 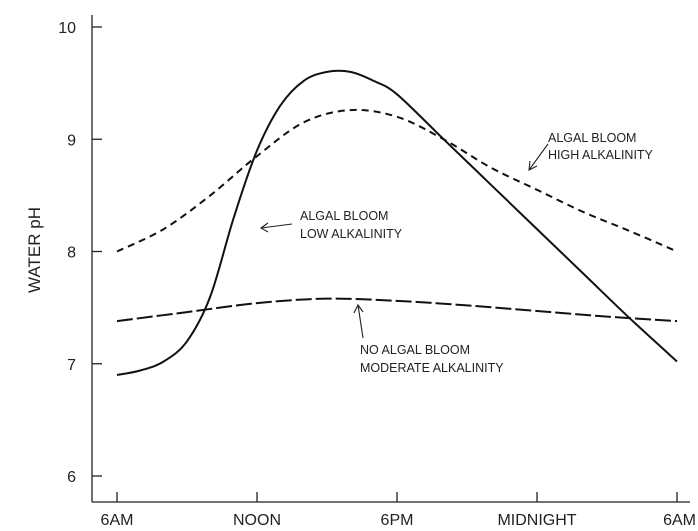 I want to click on annotation-moderate-alkalinity-line1: NO ALGAL BLOOM, so click(x=415, y=350).